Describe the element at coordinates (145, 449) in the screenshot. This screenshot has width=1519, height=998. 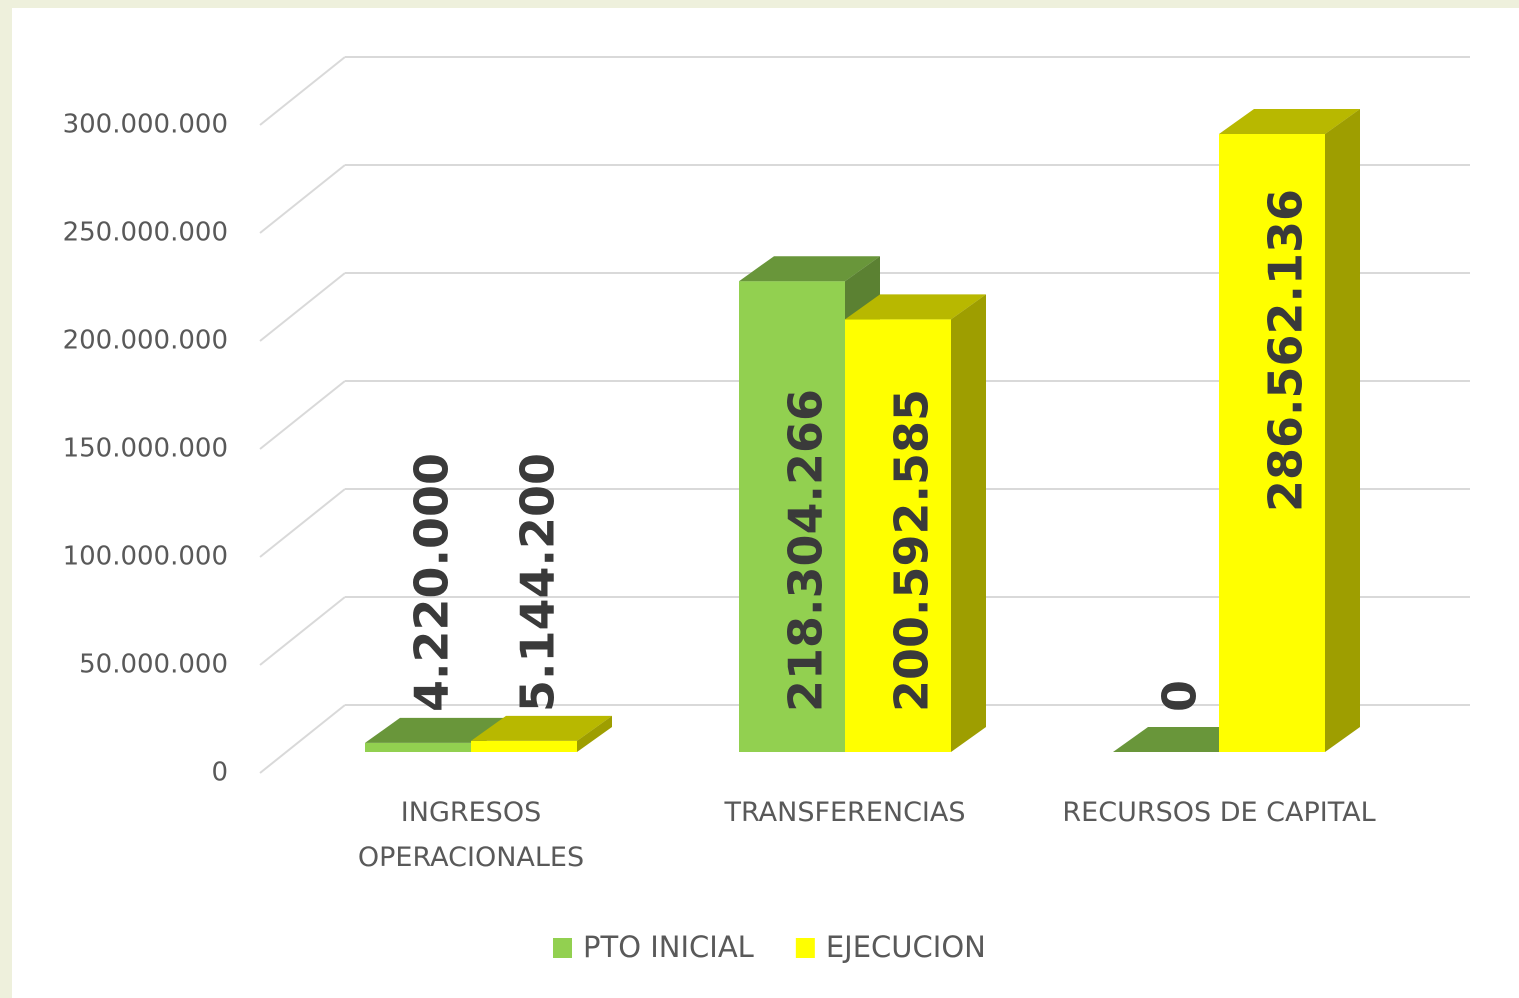
I see `y-tick-label: 150.000.000` at that location.